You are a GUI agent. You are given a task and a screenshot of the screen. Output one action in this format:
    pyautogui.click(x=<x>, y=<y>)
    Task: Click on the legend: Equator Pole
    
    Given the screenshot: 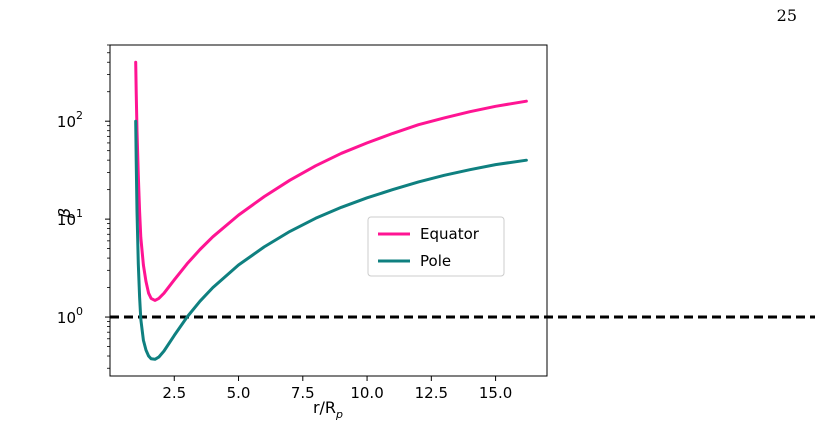 What is the action you would take?
    pyautogui.click(x=436, y=246)
    